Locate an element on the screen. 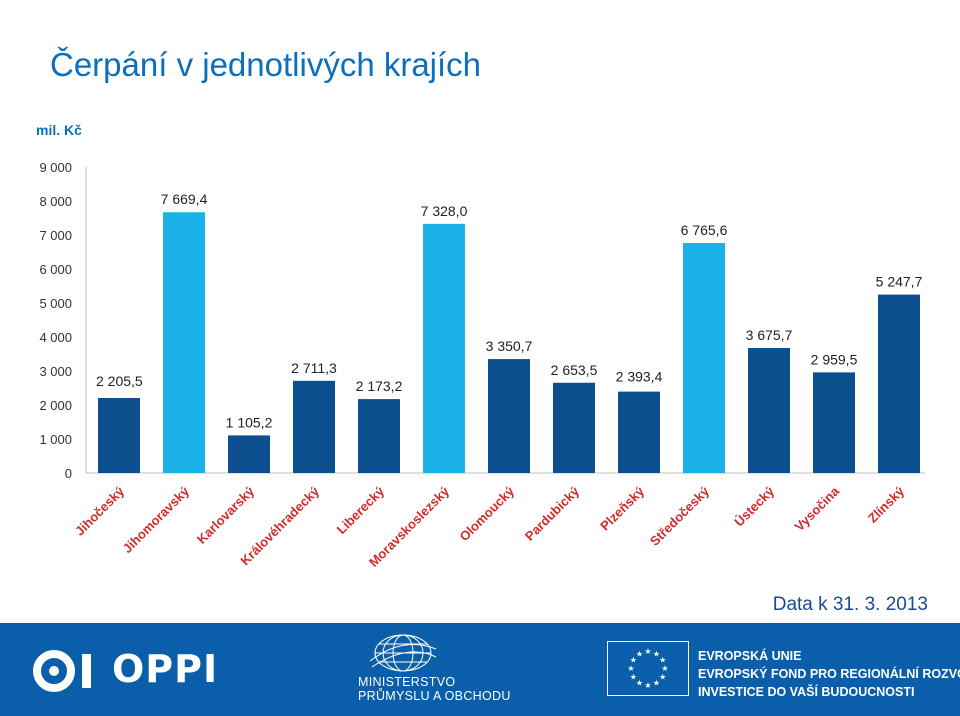  data-label: 2 653,5 is located at coordinates (574, 370).